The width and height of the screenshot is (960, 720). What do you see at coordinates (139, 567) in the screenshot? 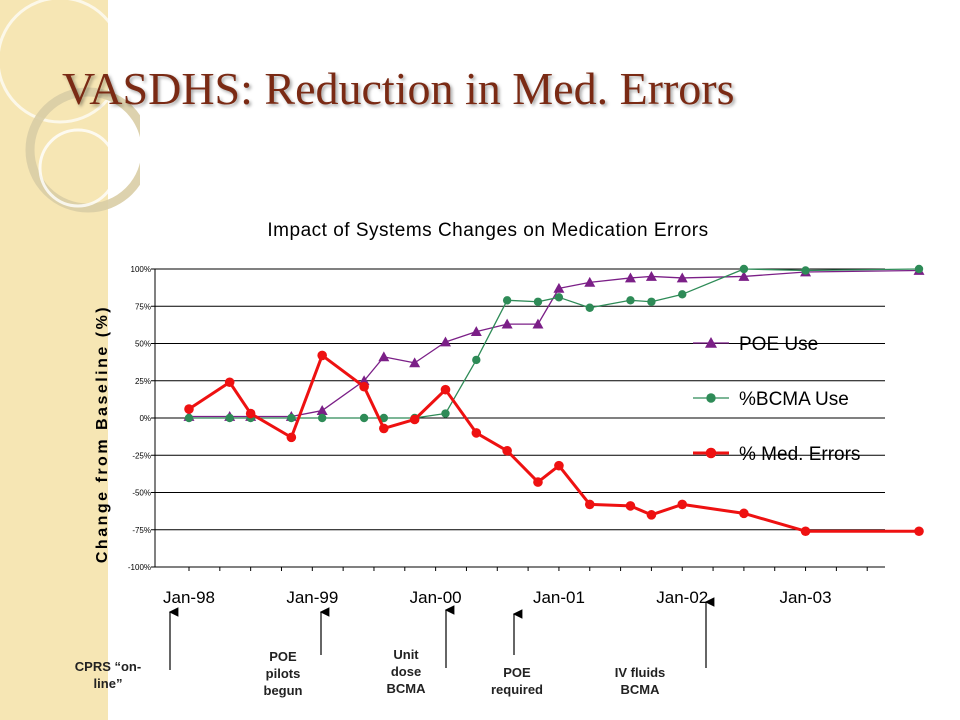
I see `y-tick-label: -100%` at bounding box center [139, 567].